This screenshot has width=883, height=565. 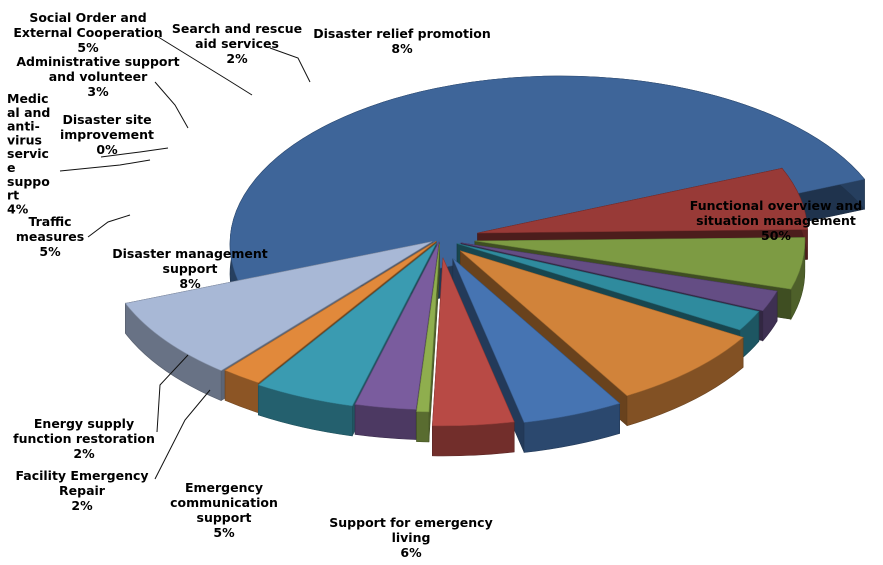 I want to click on slice-label-line: 0%, so click(x=107, y=149).